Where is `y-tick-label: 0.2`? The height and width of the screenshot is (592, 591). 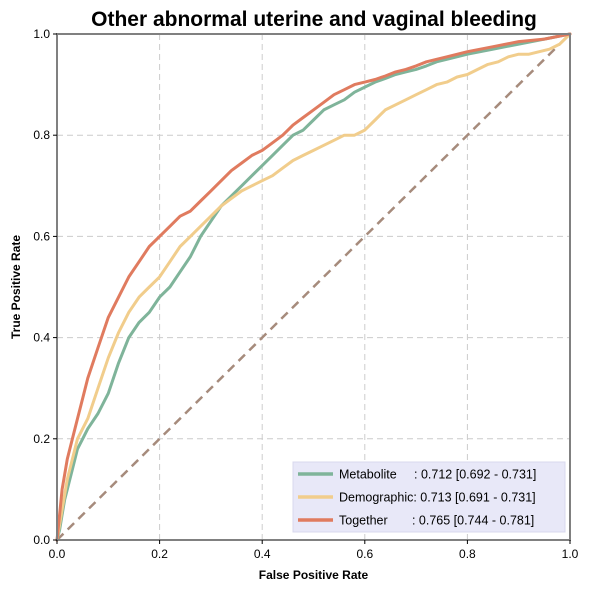
y-tick-label: 0.2 is located at coordinates (41, 439).